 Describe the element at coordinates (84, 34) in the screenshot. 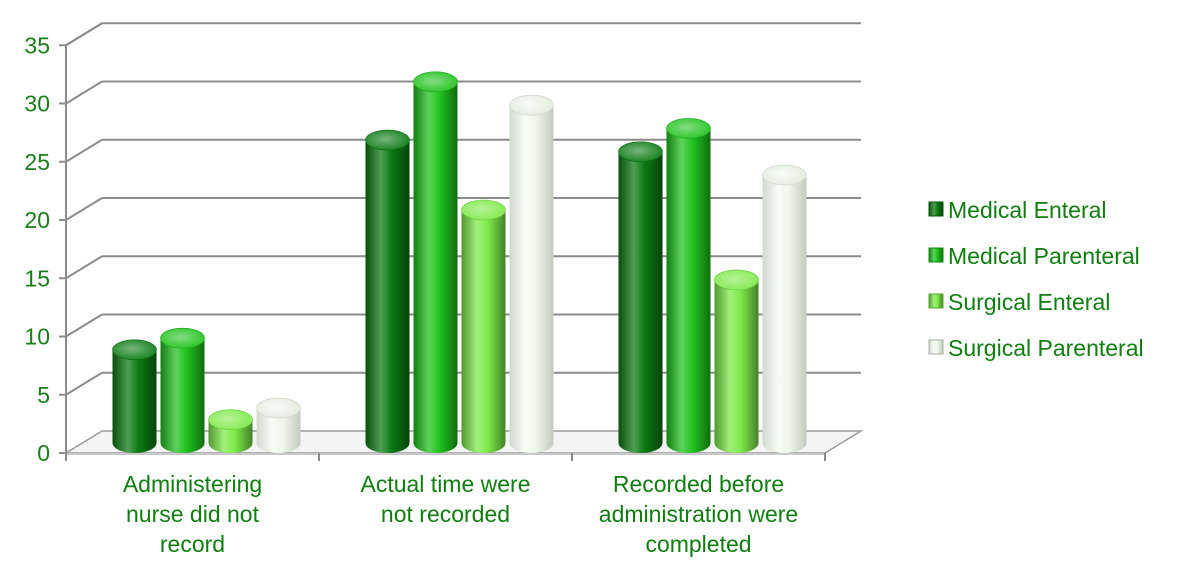

I see `y-axis-top` at that location.